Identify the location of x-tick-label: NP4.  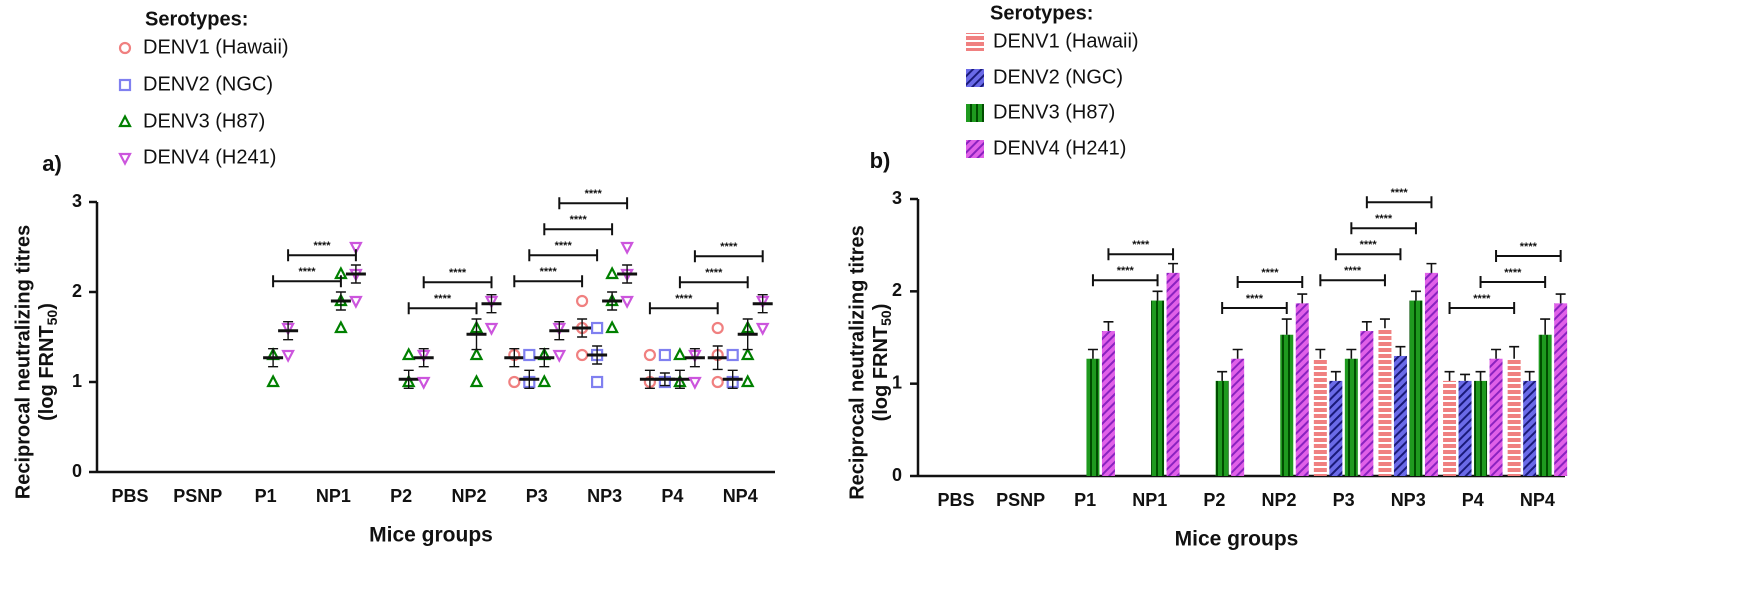
(1537, 500).